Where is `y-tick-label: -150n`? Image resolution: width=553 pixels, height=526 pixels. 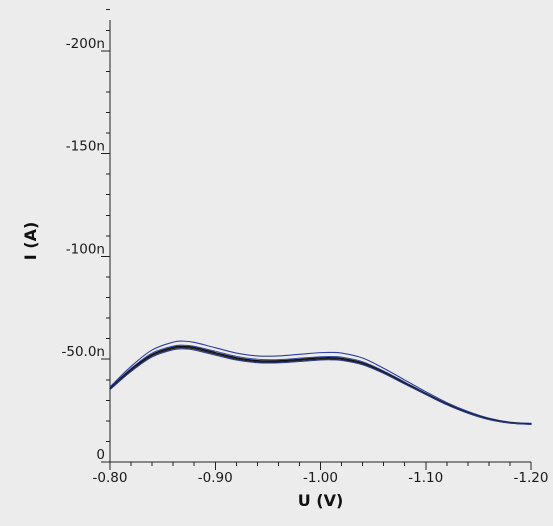
y-tick-label: -150n is located at coordinates (85, 147).